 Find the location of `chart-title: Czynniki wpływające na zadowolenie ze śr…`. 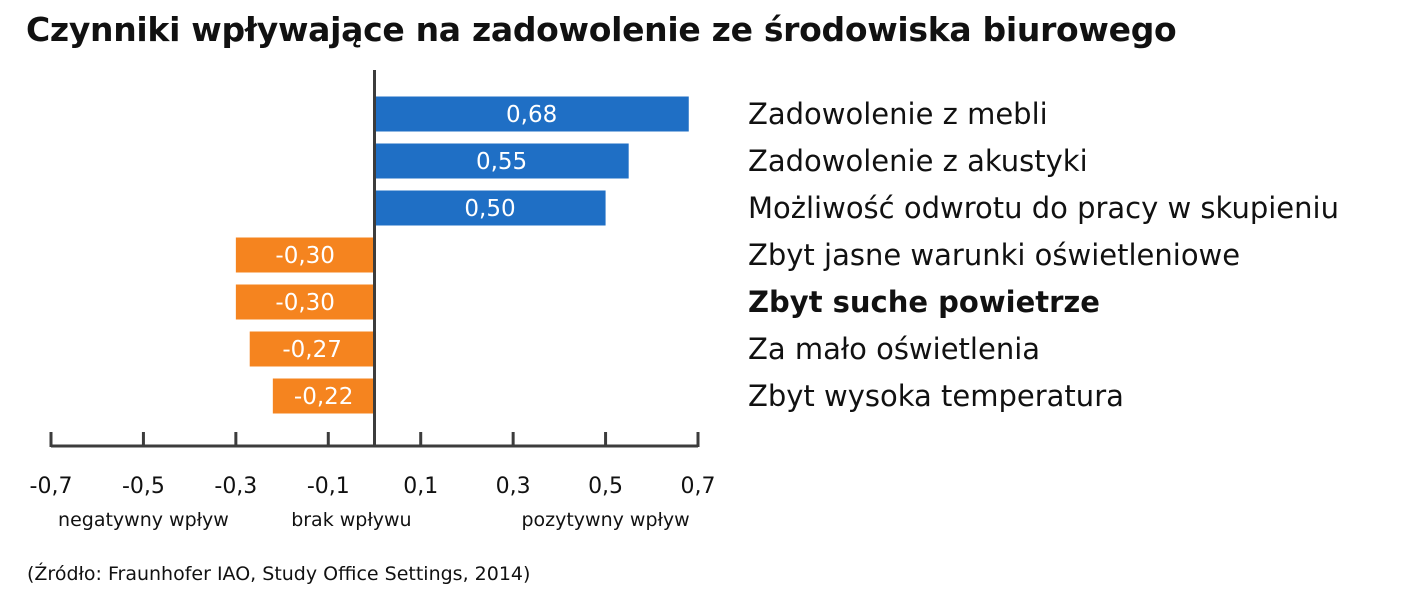

chart-title: Czynniki wpływające na zadowolenie ze śr… is located at coordinates (601, 29).